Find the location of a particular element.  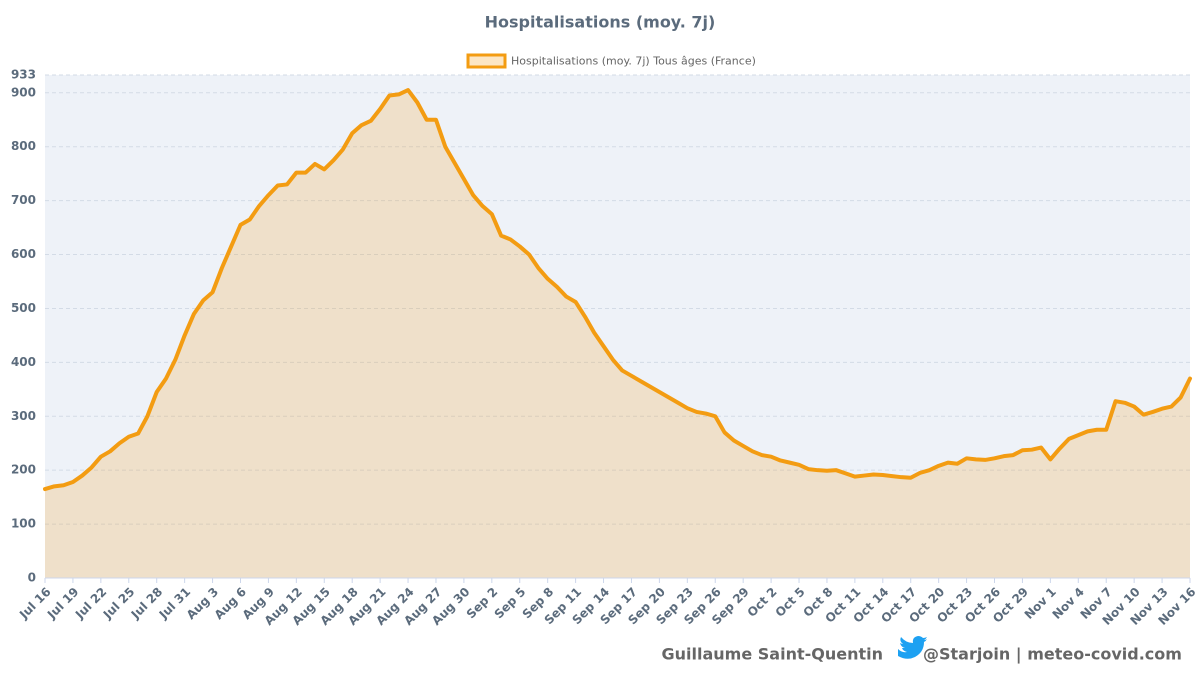

x-tick-label: Jul 28 is located at coordinates (146, 603).